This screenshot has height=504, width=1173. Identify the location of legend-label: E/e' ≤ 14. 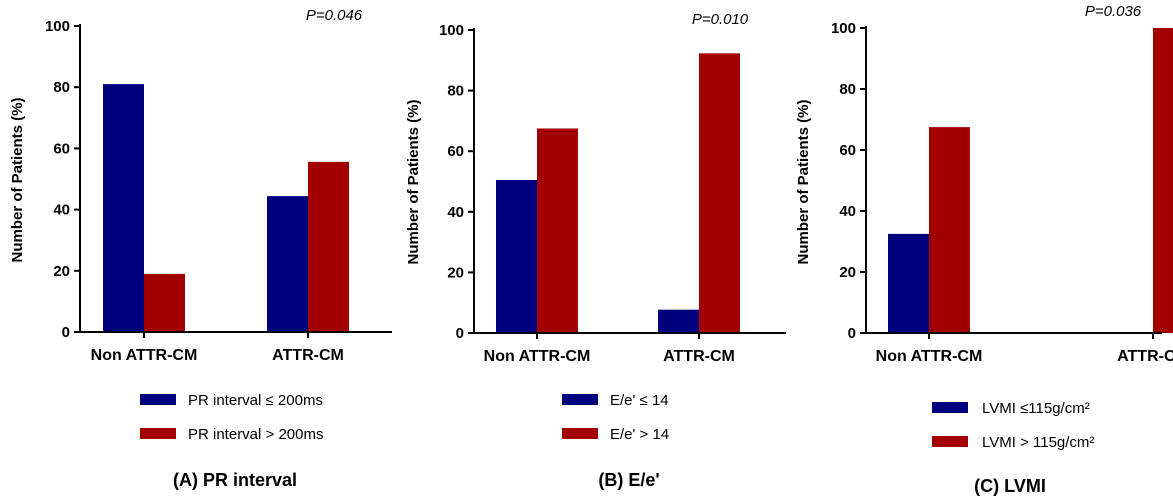
(639, 400).